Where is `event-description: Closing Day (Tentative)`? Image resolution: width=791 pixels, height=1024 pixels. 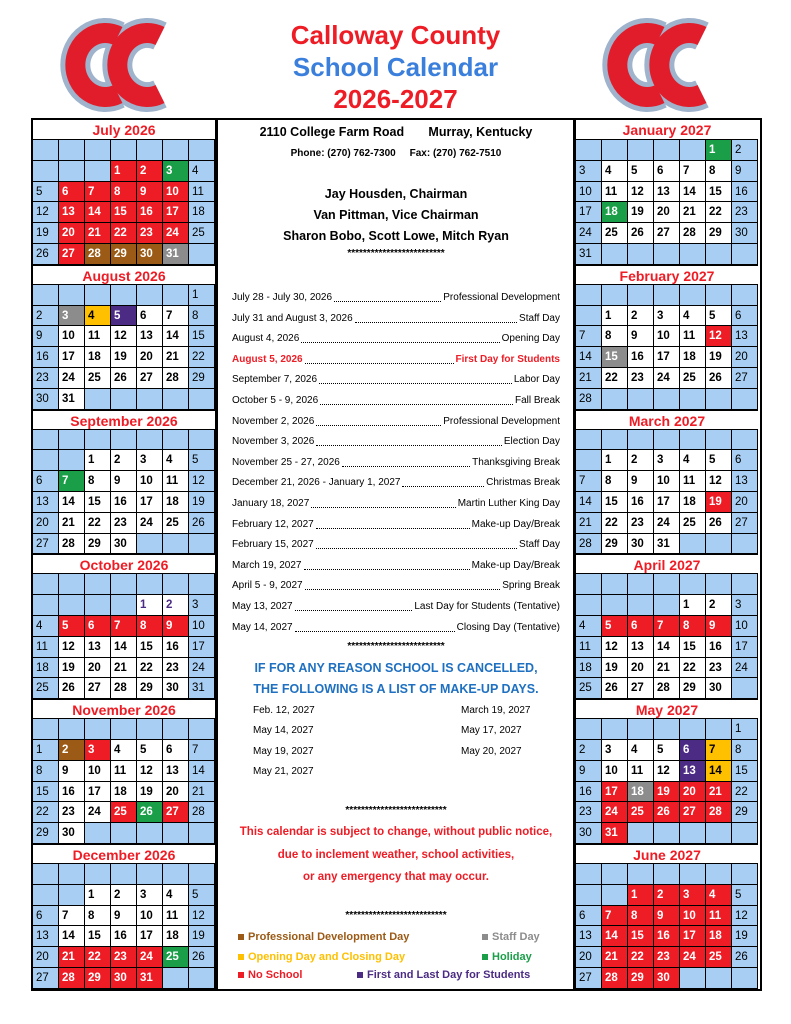 event-description: Closing Day (Tentative) is located at coordinates (508, 627).